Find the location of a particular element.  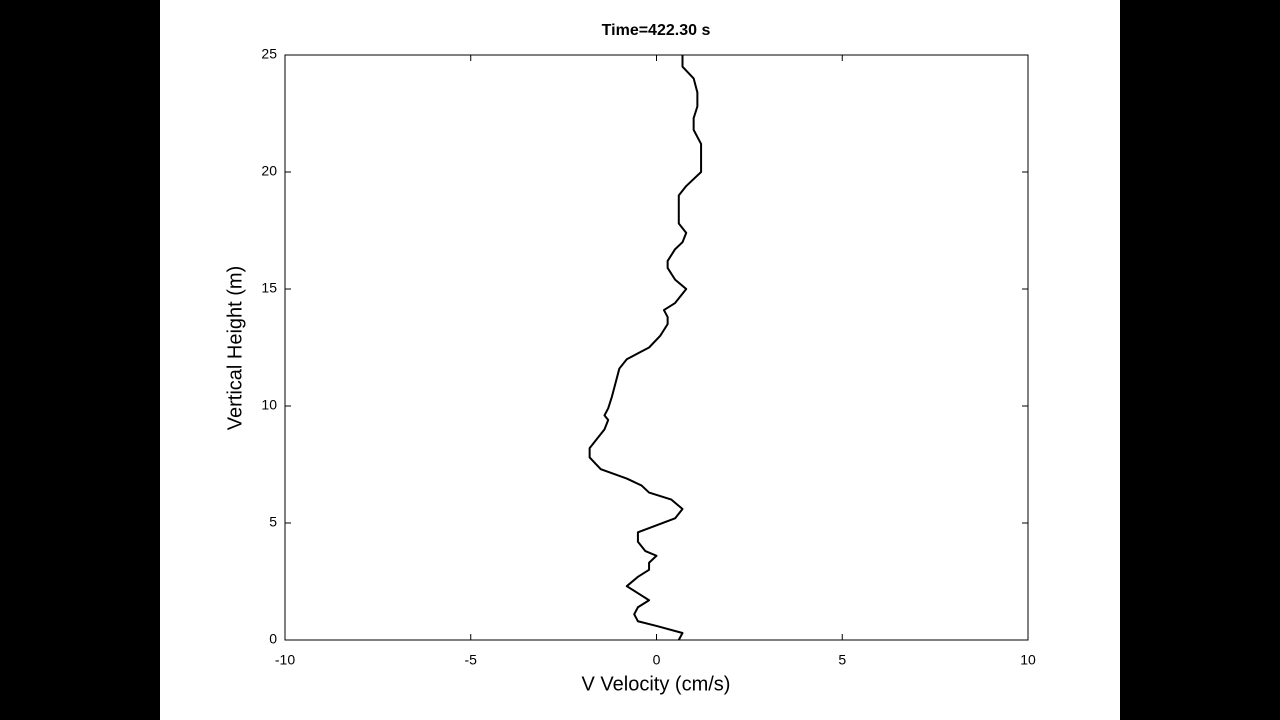

x-axis-label: V Velocity (cm/s) is located at coordinates (656, 684).